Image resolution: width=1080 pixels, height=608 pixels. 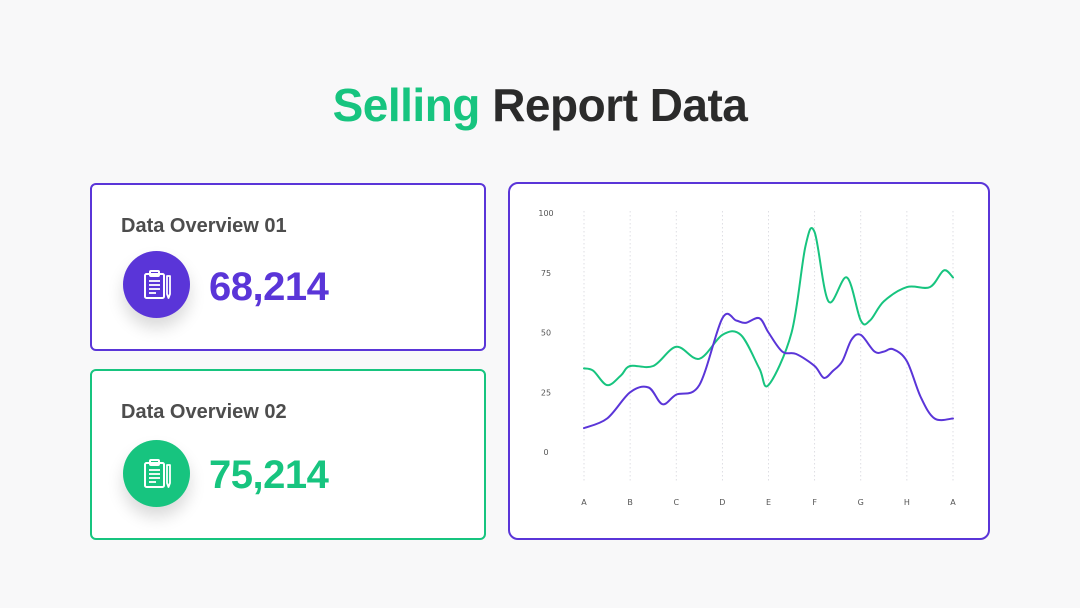 What do you see at coordinates (269, 287) in the screenshot?
I see `card-value: 68,214` at bounding box center [269, 287].